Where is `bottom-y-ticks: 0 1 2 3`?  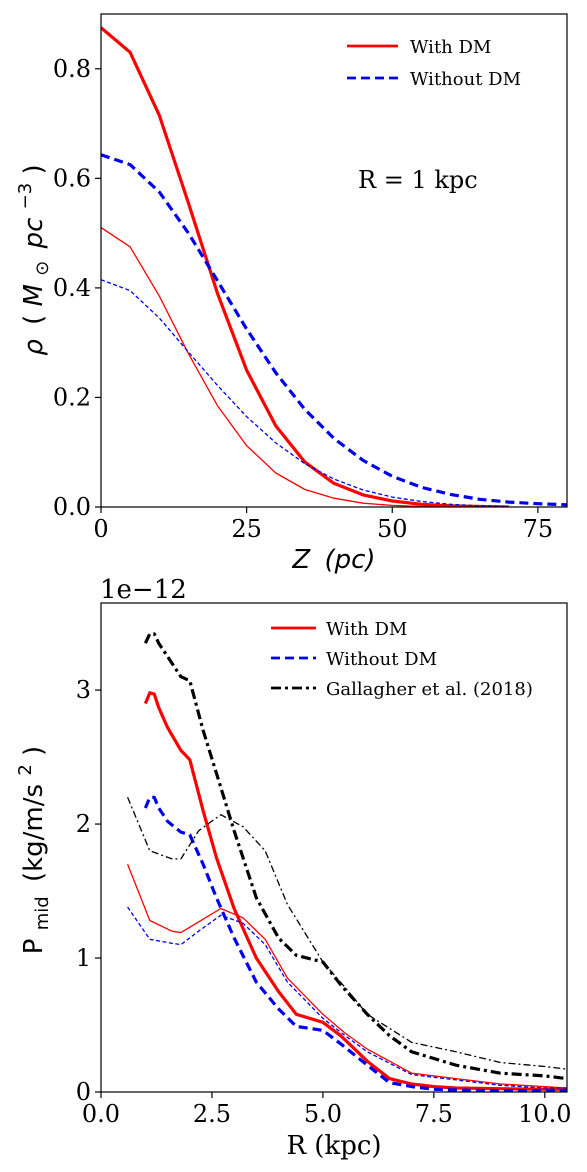
bottom-y-ticks: 0 1 2 3 is located at coordinates (88, 891).